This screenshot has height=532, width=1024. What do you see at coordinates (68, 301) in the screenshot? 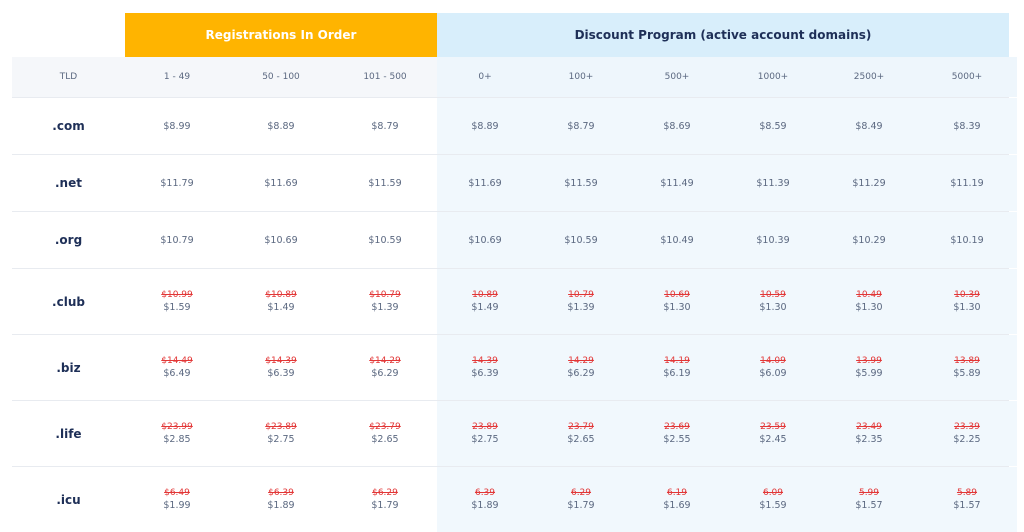
I see `tld-cell: .club` at bounding box center [68, 301].